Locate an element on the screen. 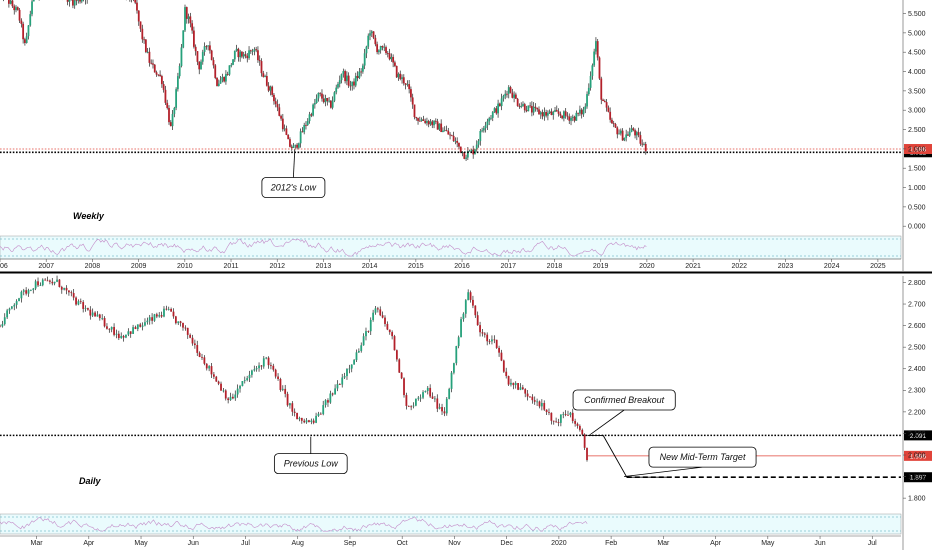  time-tick-label: Sep is located at coordinates (350, 543).